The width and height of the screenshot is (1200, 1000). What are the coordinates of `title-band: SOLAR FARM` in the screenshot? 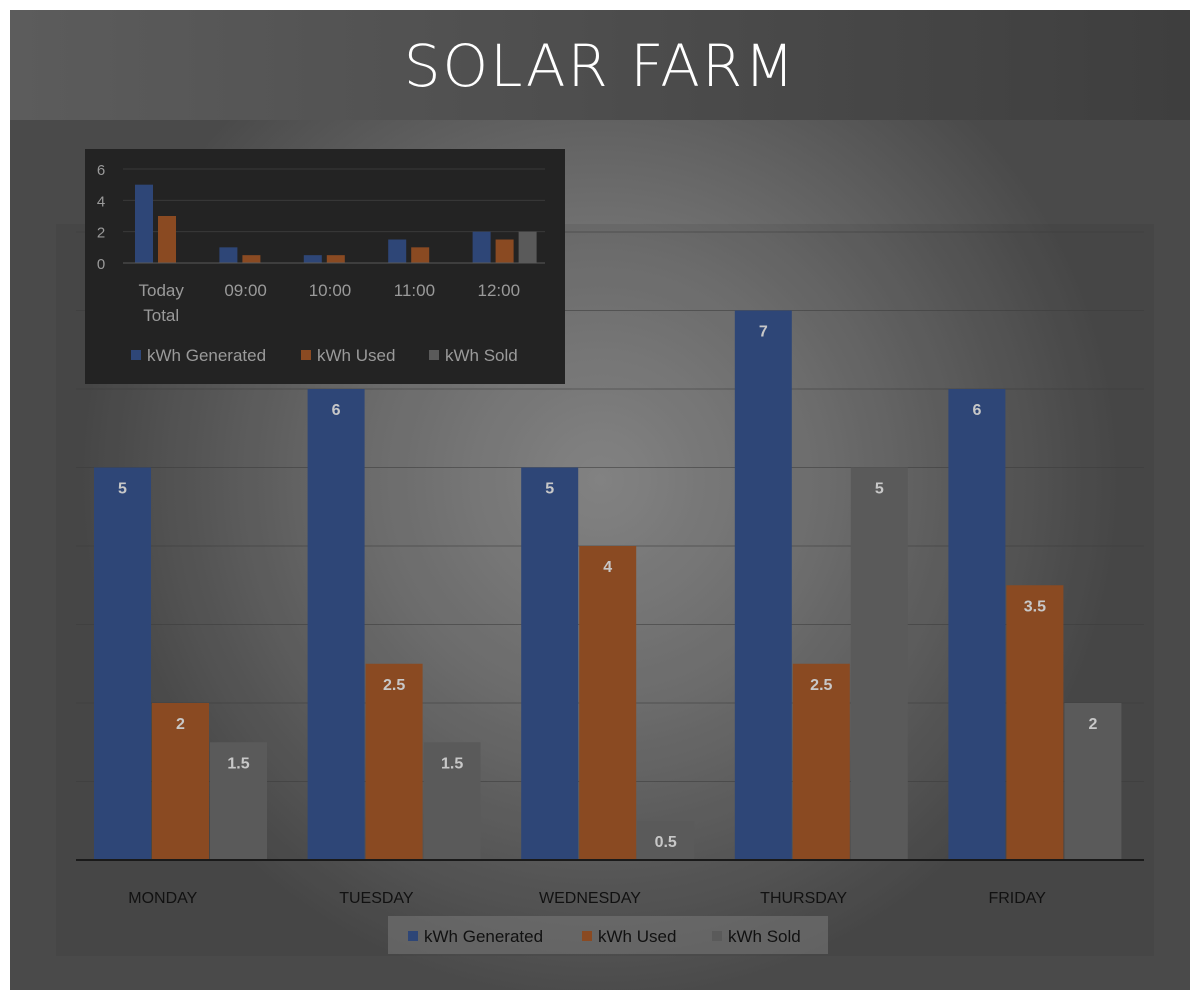 It's located at (600, 65).